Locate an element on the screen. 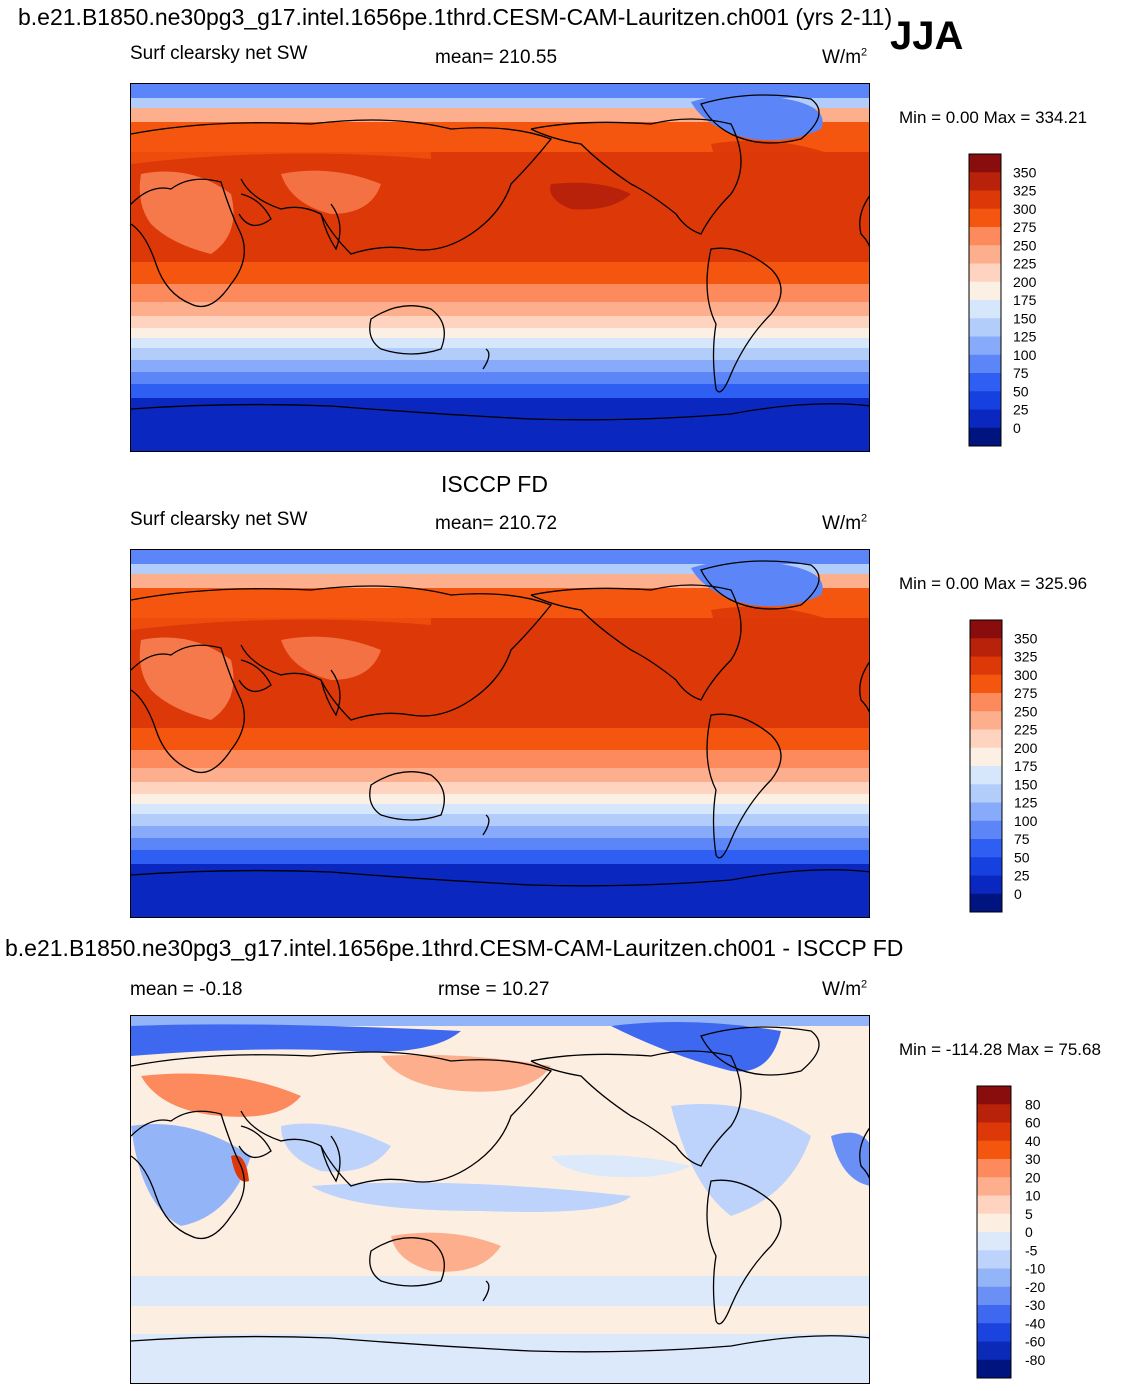  panel2-minmax: Min = 0.00 Max = 325.96 is located at coordinates (993, 583).